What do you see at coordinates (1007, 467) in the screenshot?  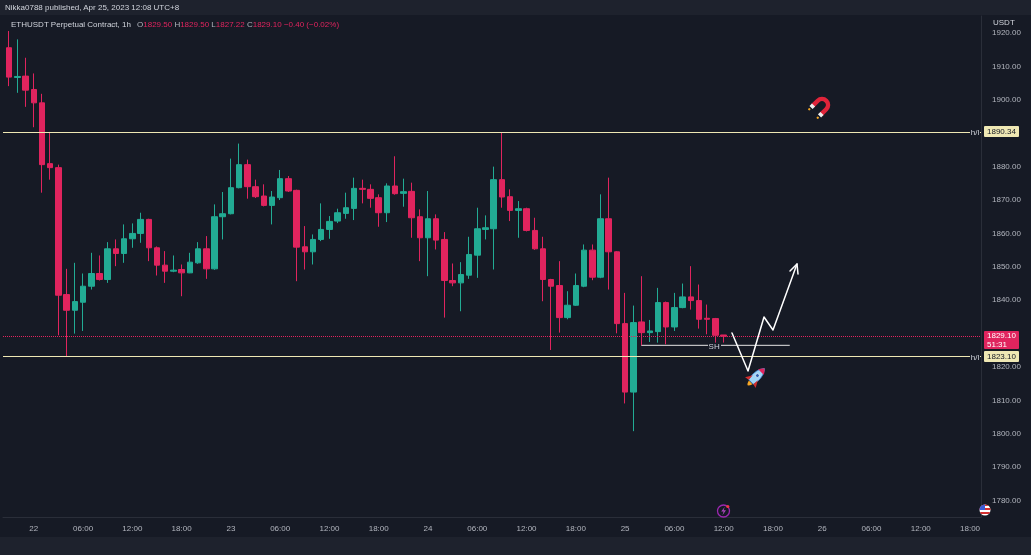 I see `y-tick-label: 1790.00` at bounding box center [1007, 467].